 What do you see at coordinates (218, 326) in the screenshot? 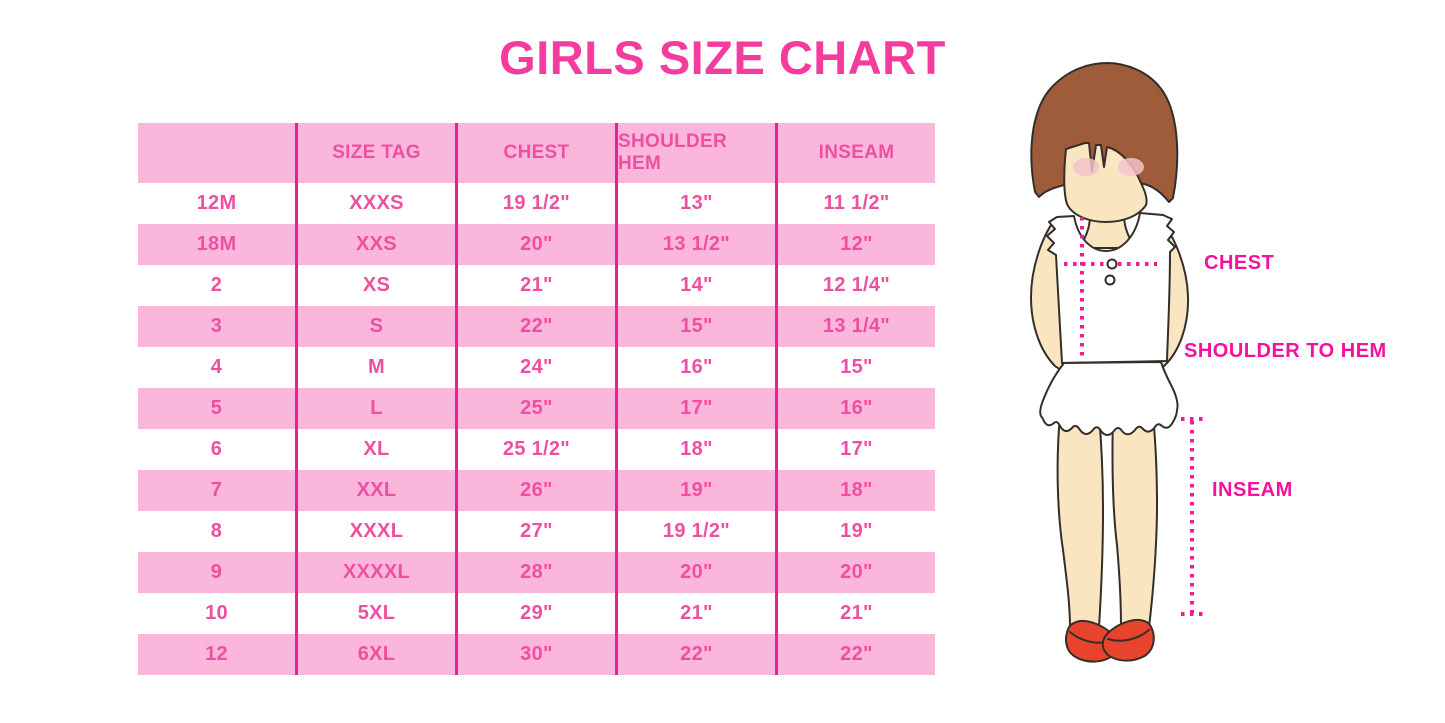
I see `table-cell: 3` at bounding box center [218, 326].